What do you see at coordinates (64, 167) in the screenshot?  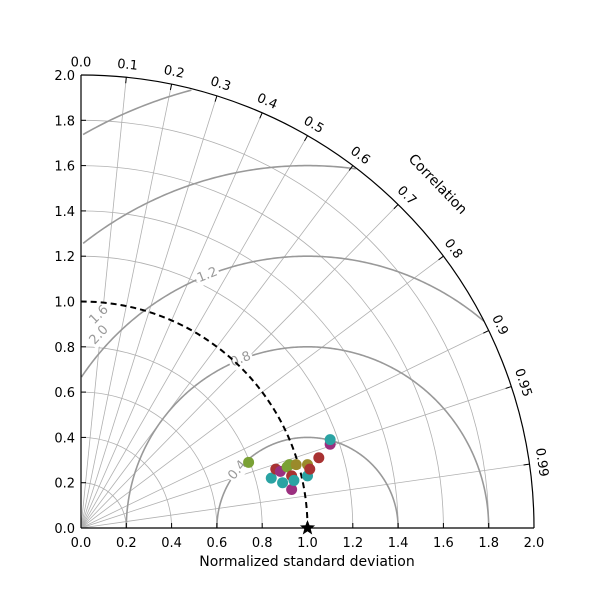 I see `y-tick-label: 1.6` at bounding box center [64, 167].